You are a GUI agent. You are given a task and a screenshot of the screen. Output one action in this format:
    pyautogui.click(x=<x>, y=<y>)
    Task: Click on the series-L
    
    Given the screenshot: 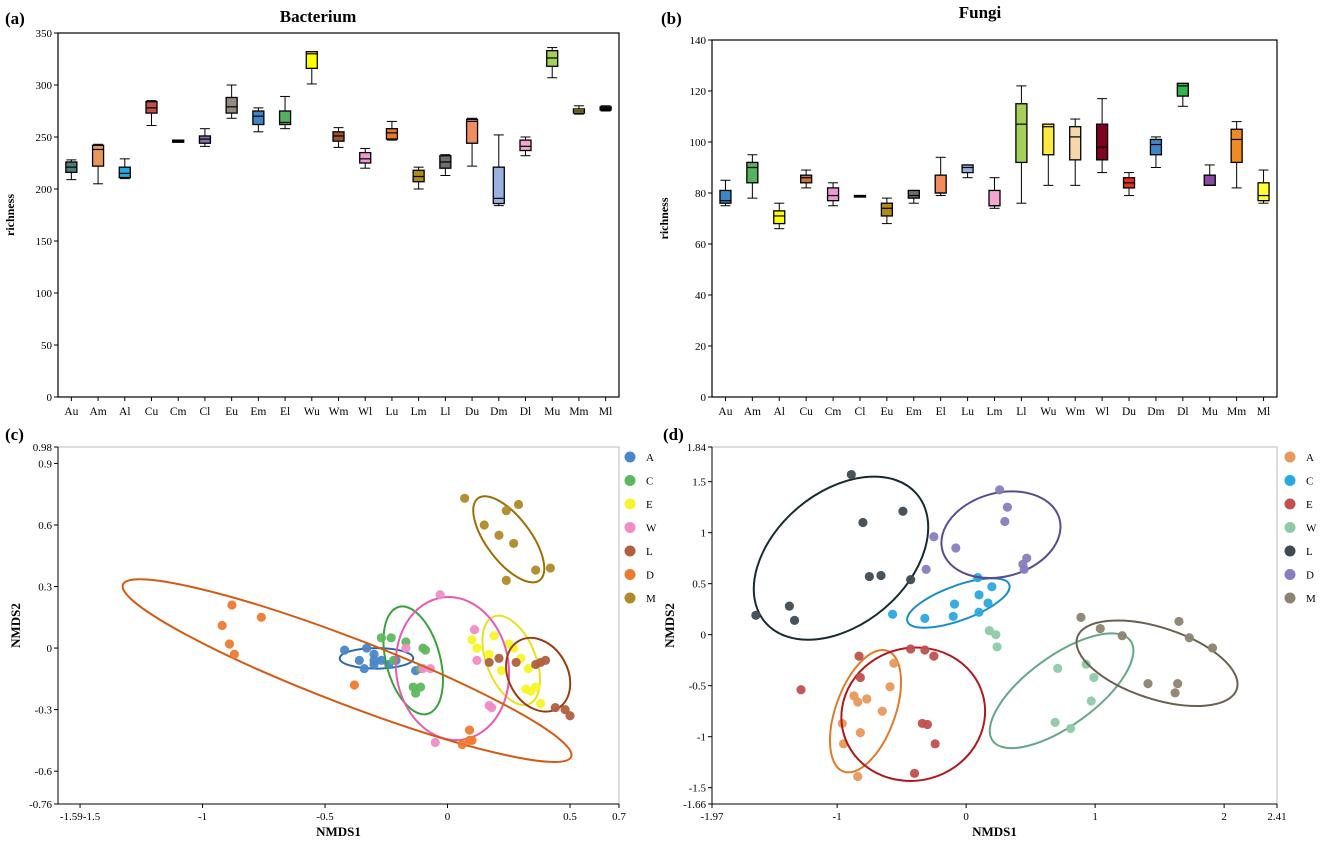 What is the action you would take?
    pyautogui.click(x=840, y=555)
    